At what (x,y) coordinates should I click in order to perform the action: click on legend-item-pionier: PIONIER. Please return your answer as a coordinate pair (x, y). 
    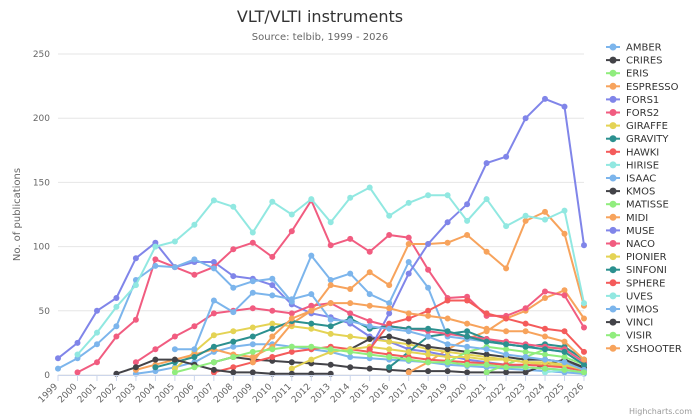
    Looking at the image, I should click on (636, 257).